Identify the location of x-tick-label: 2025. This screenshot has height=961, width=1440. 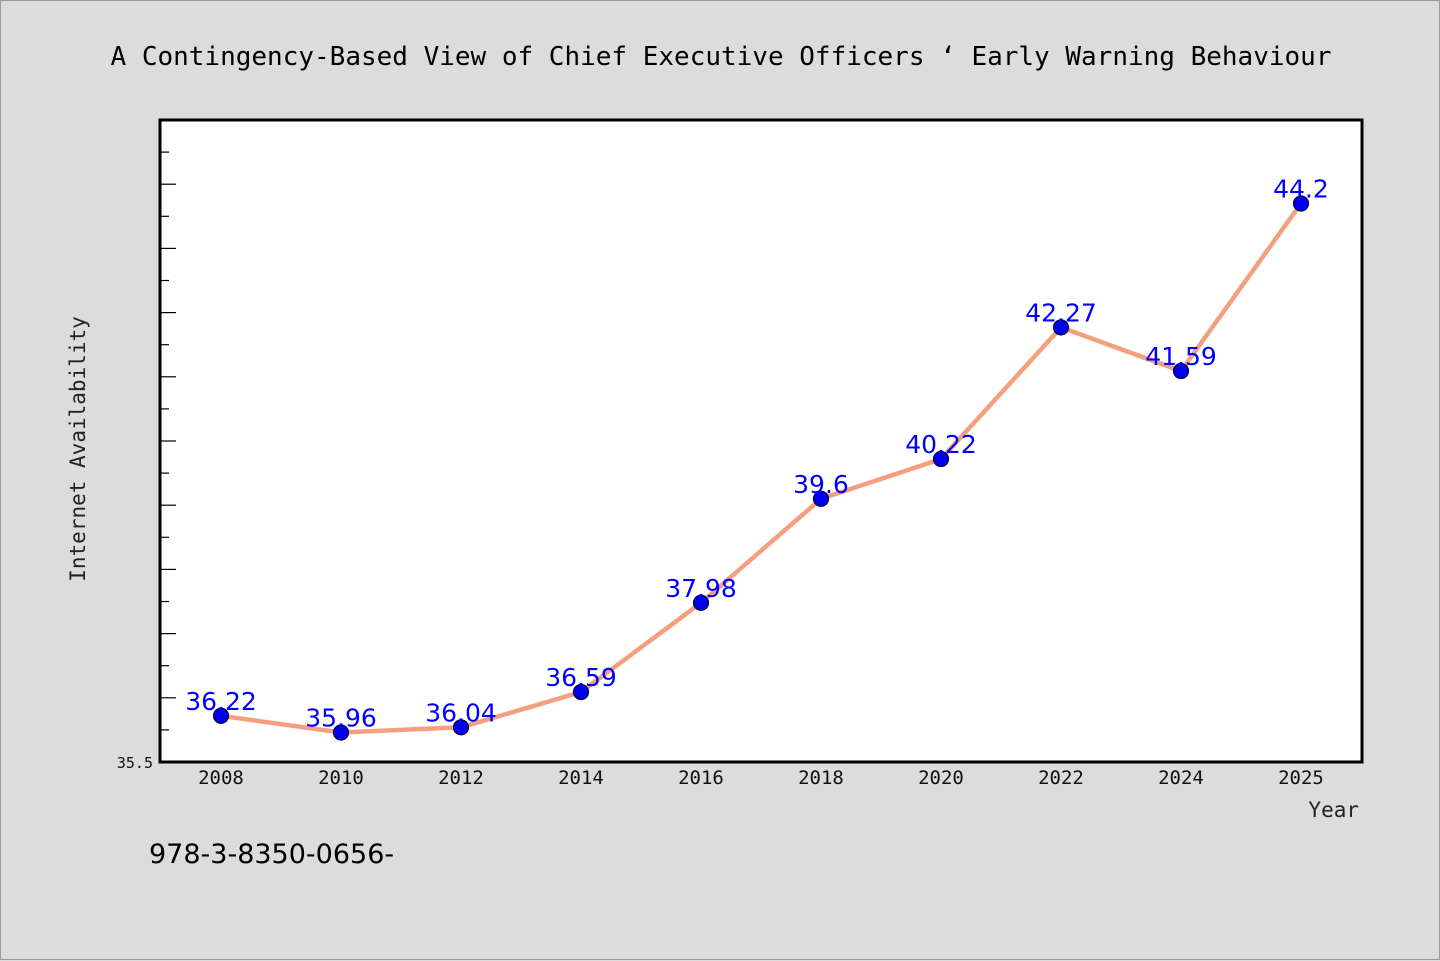
(1301, 778).